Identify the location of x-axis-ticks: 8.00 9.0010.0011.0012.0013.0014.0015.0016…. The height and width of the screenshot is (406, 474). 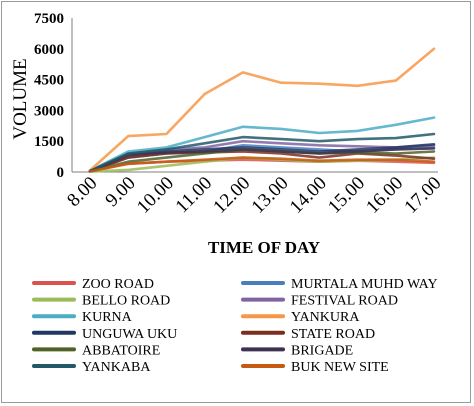
(254, 195).